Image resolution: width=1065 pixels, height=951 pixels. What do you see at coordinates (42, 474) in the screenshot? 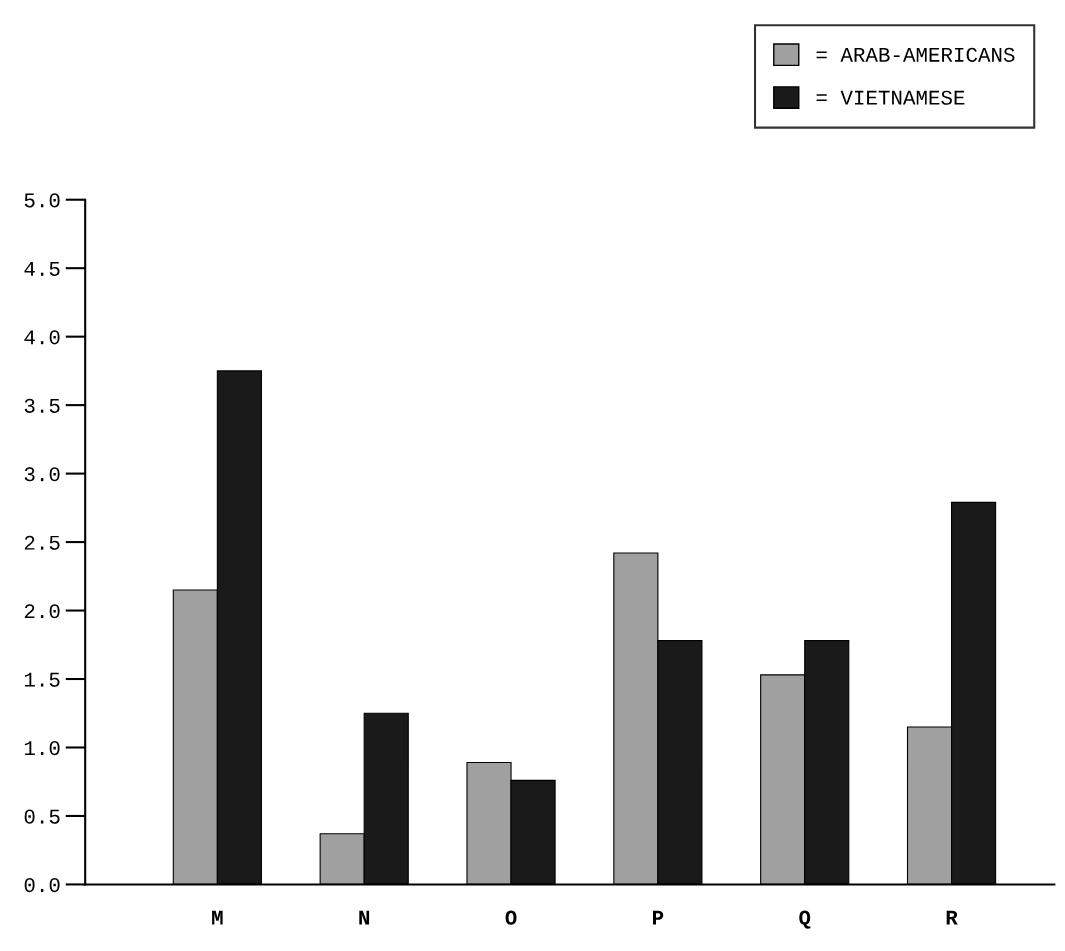
I see `y-tick-label: 3.0` at bounding box center [42, 474].